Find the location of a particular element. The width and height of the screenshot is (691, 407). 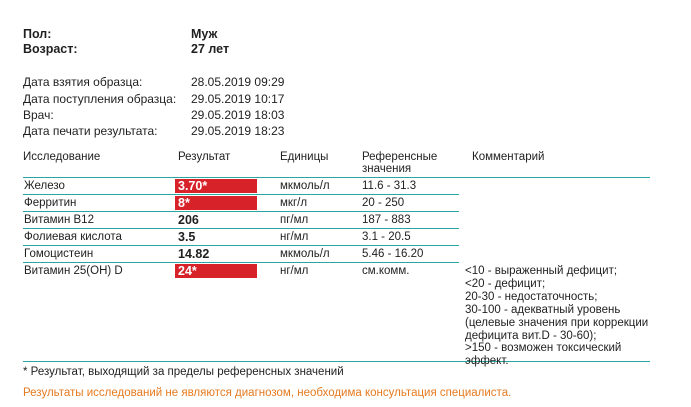

doctor-value: 29.05.2019 18:03 is located at coordinates (238, 115).